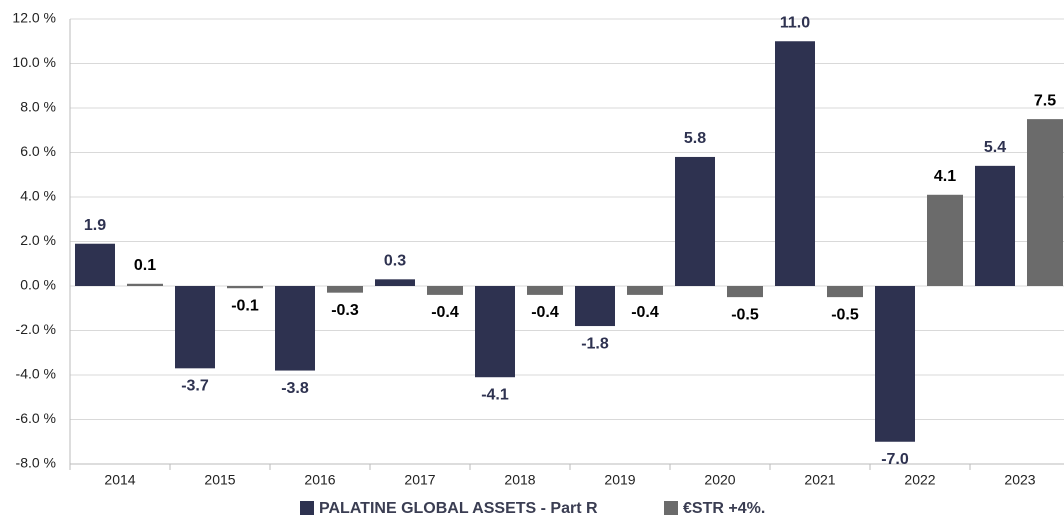  I want to click on x-tick-label: 2015, so click(219, 480).